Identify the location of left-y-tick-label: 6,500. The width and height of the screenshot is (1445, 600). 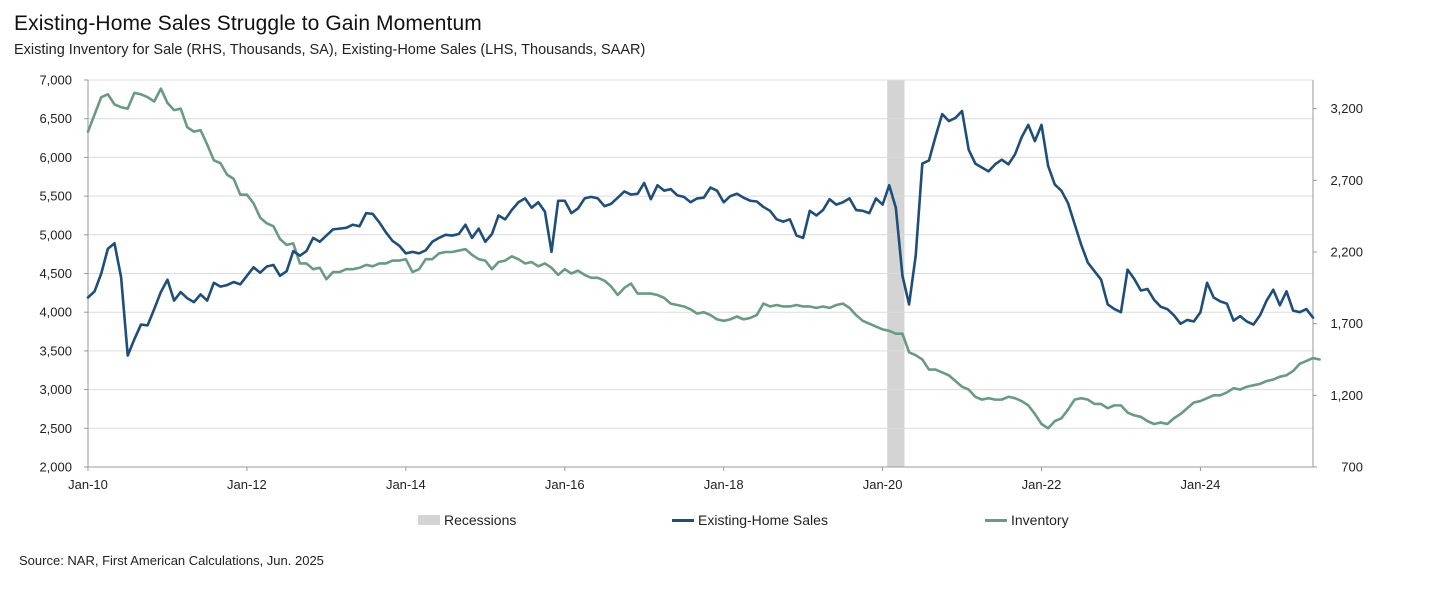
(55, 118).